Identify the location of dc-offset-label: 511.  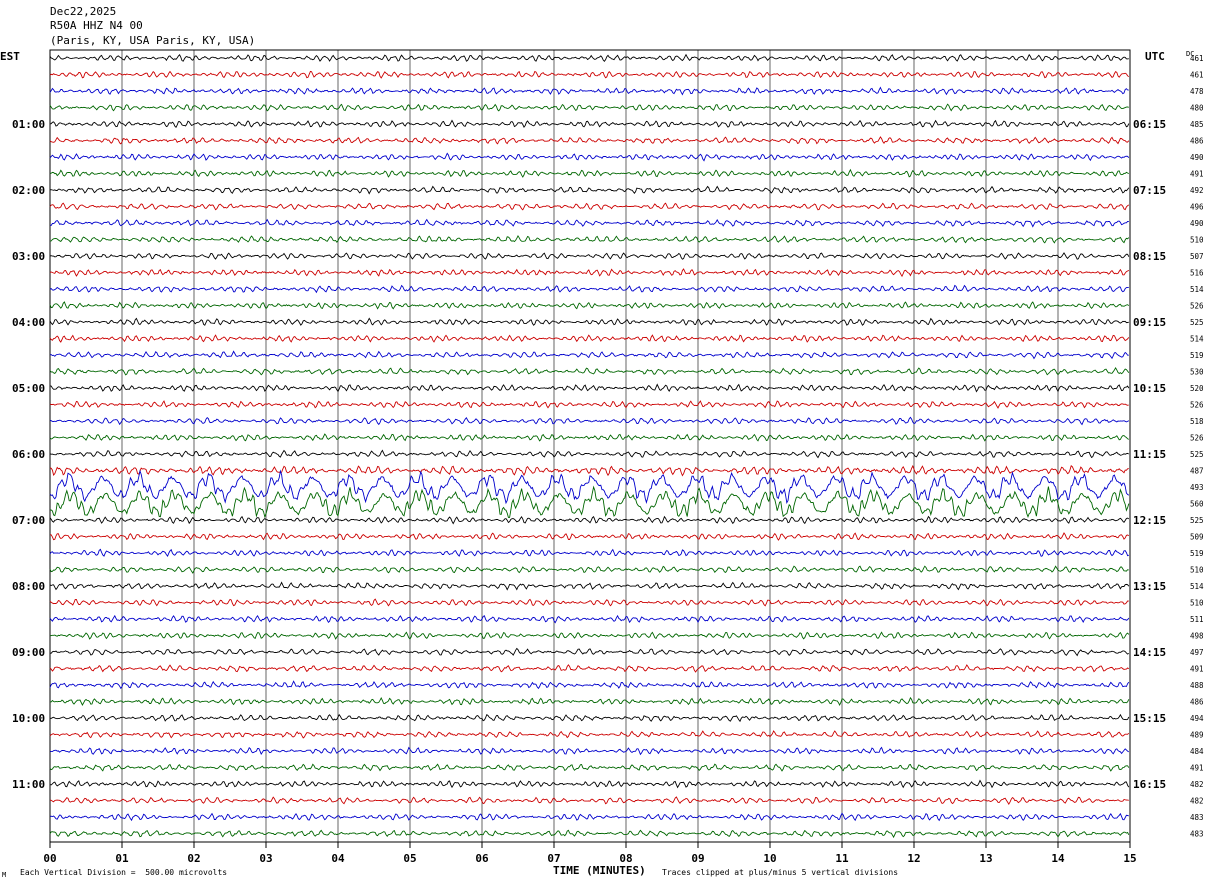
(1197, 619).